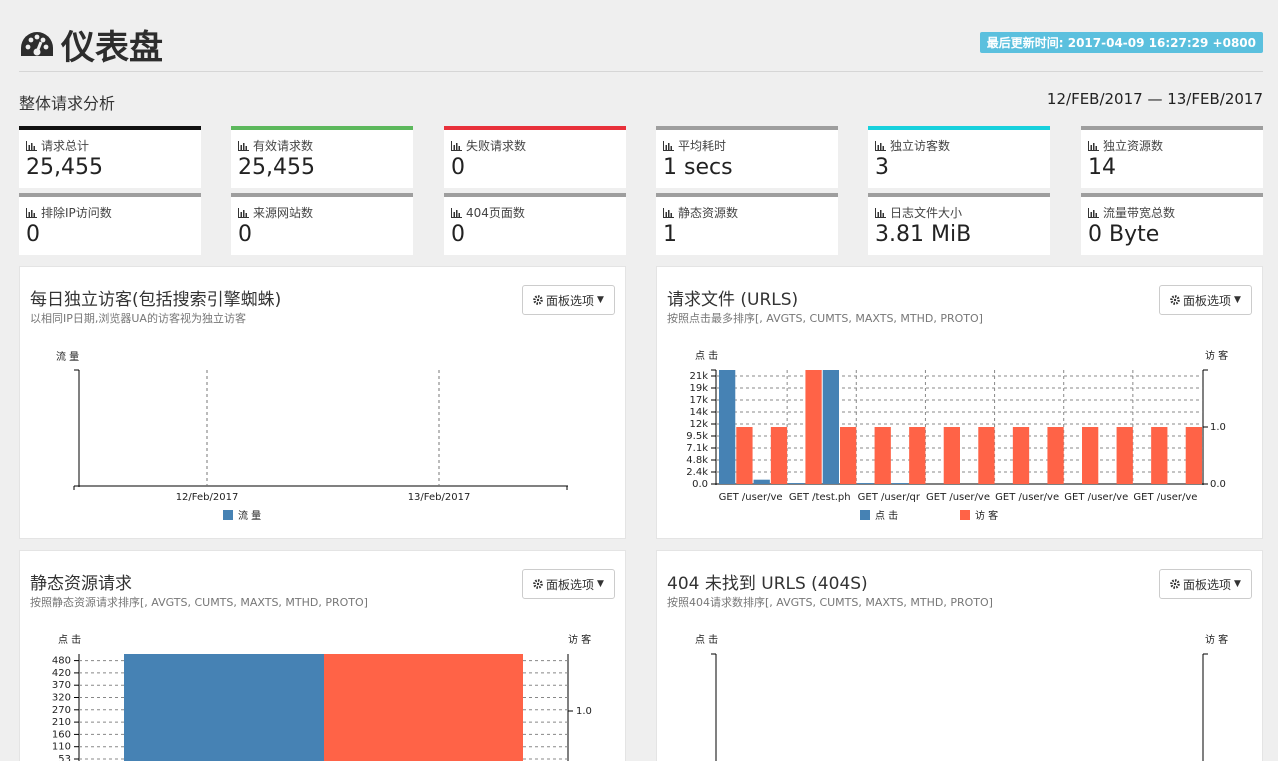 The height and width of the screenshot is (761, 1278). I want to click on stat-card: 流量带宽总数 0 Byte, so click(1172, 224).